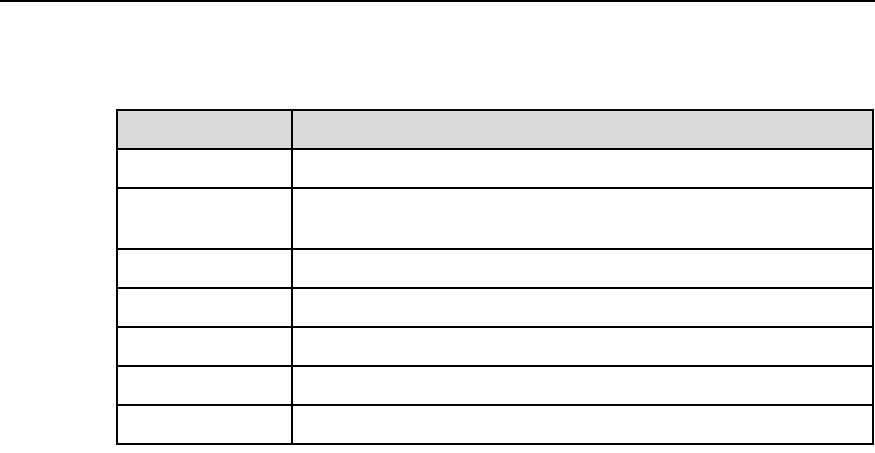 This screenshot has width=875, height=453. What do you see at coordinates (437, 1) in the screenshot?
I see `header-rule` at bounding box center [437, 1].